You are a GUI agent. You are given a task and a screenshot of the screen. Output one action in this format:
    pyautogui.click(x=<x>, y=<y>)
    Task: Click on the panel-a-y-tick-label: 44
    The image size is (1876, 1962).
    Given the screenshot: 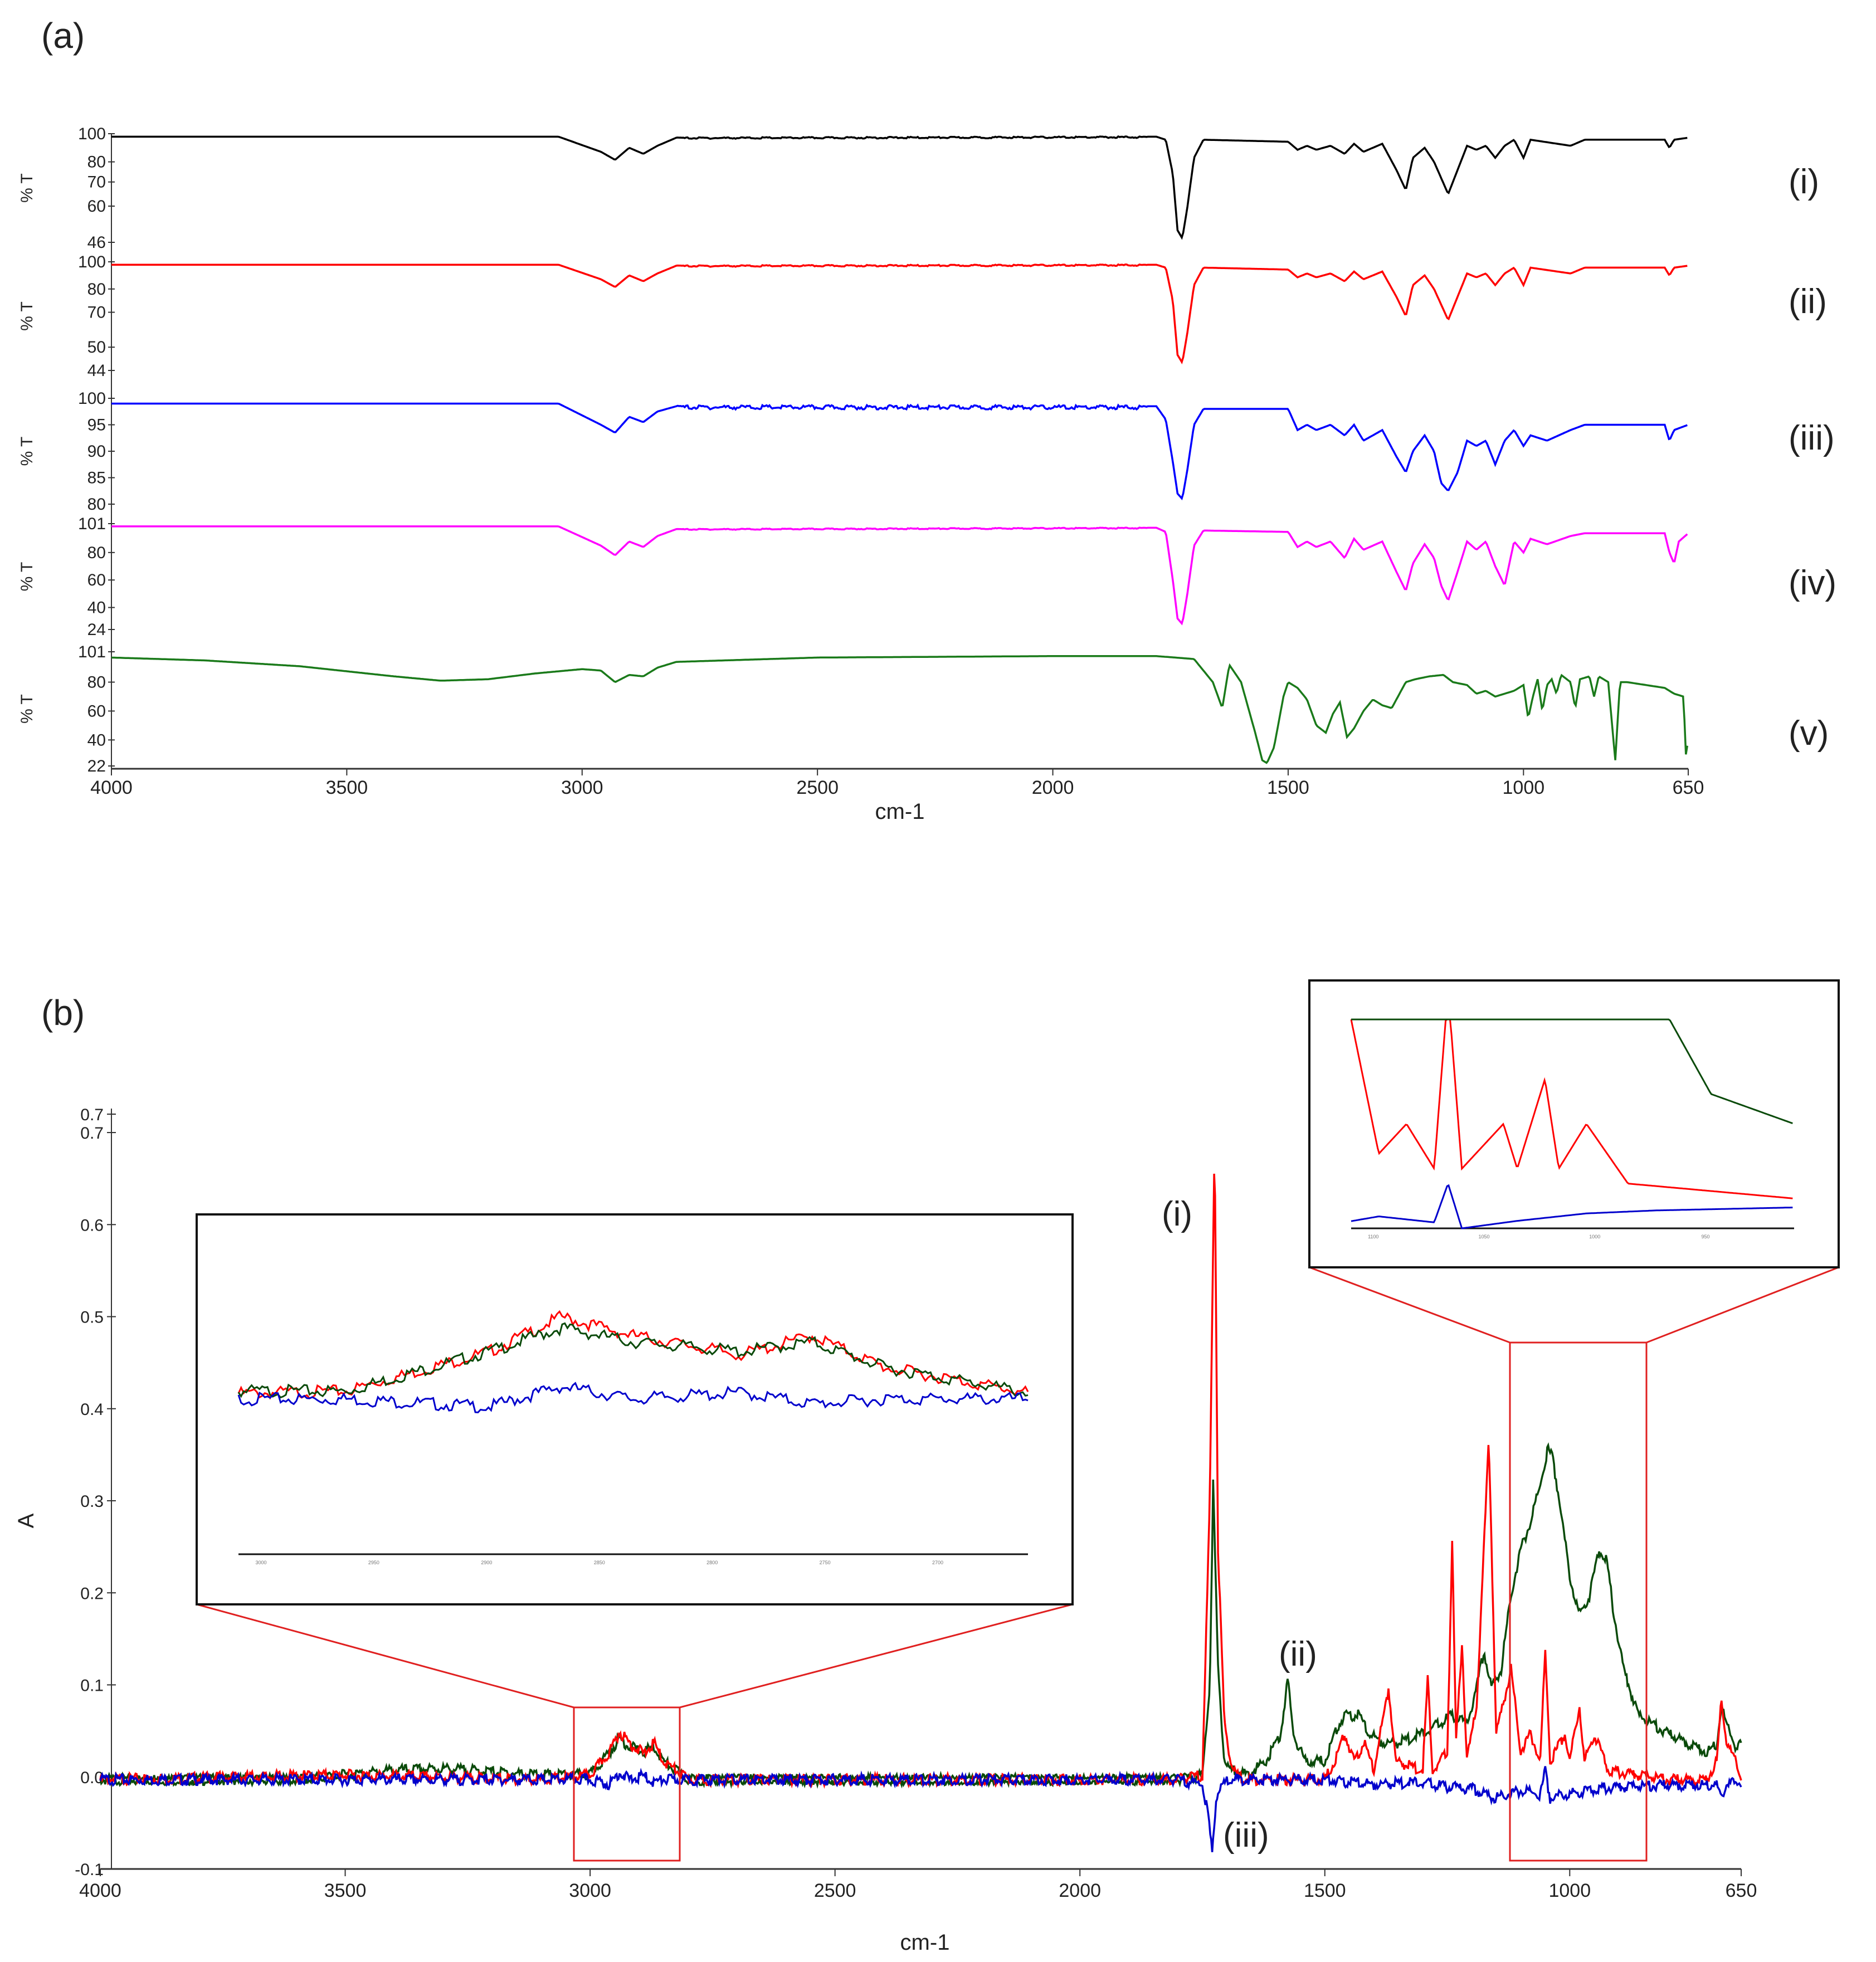 What is the action you would take?
    pyautogui.click(x=96, y=371)
    